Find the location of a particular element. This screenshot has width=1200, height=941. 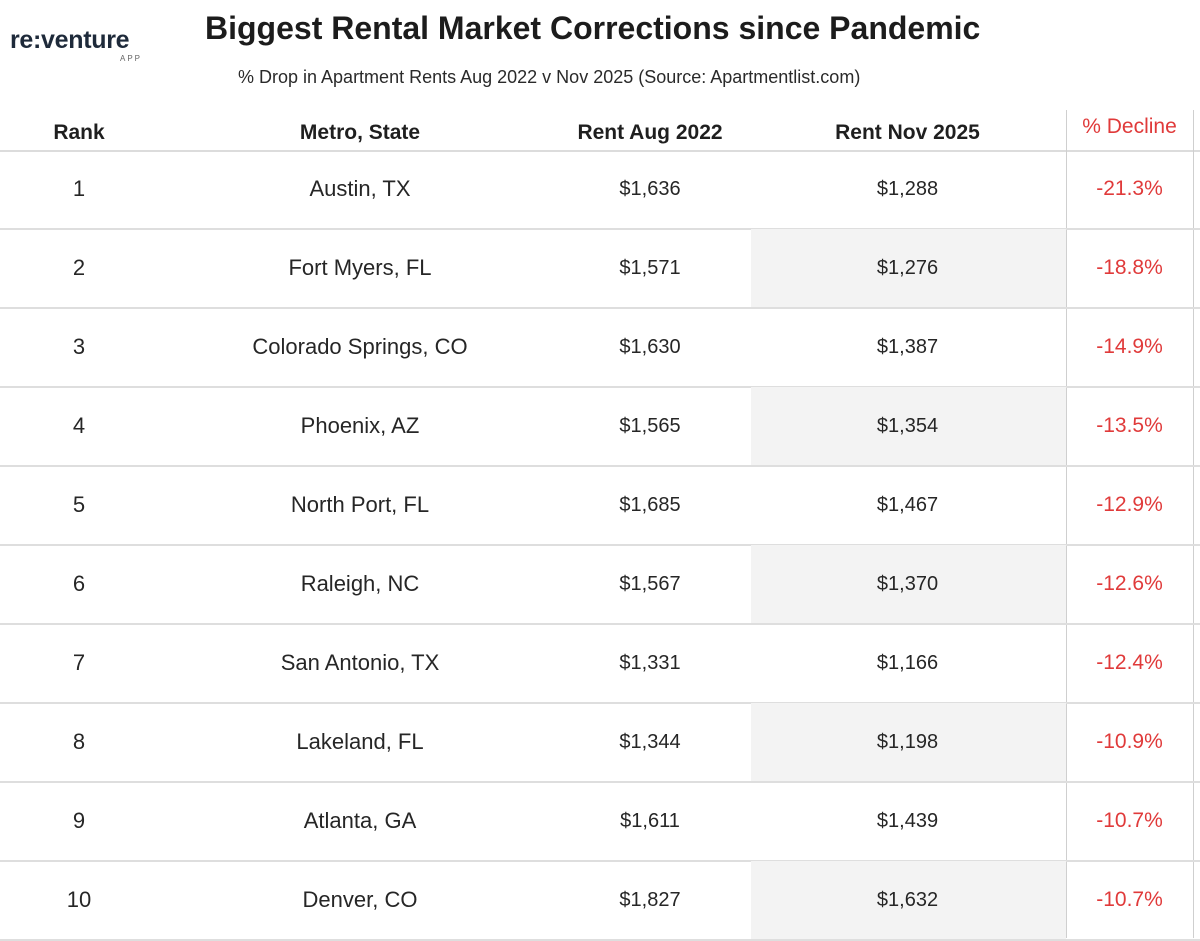

cell-metro: North Port, FL is located at coordinates (360, 504).